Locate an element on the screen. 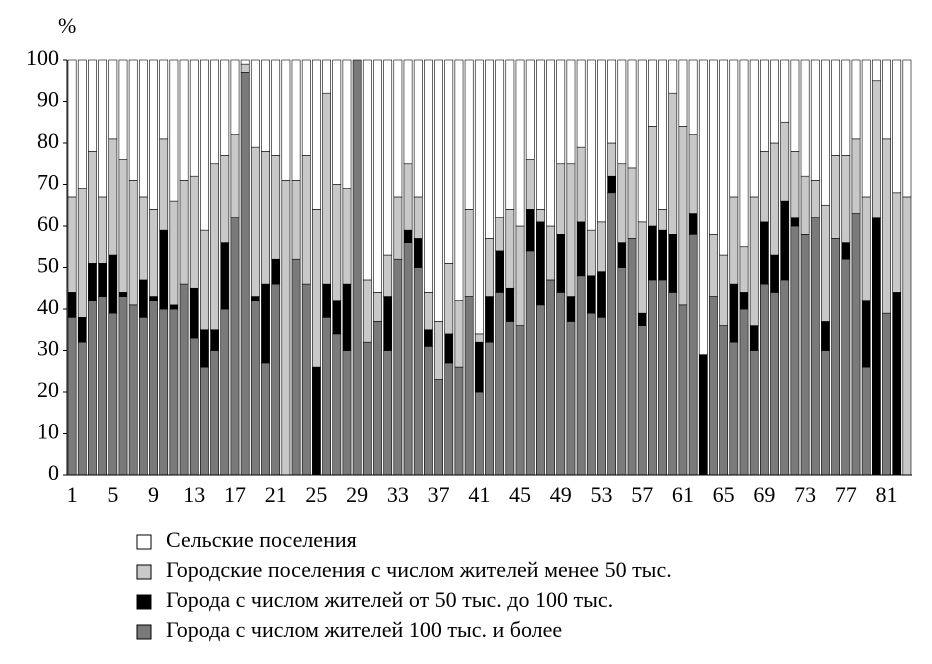 The height and width of the screenshot is (664, 932). x-tick-label: 53 is located at coordinates (601, 494).